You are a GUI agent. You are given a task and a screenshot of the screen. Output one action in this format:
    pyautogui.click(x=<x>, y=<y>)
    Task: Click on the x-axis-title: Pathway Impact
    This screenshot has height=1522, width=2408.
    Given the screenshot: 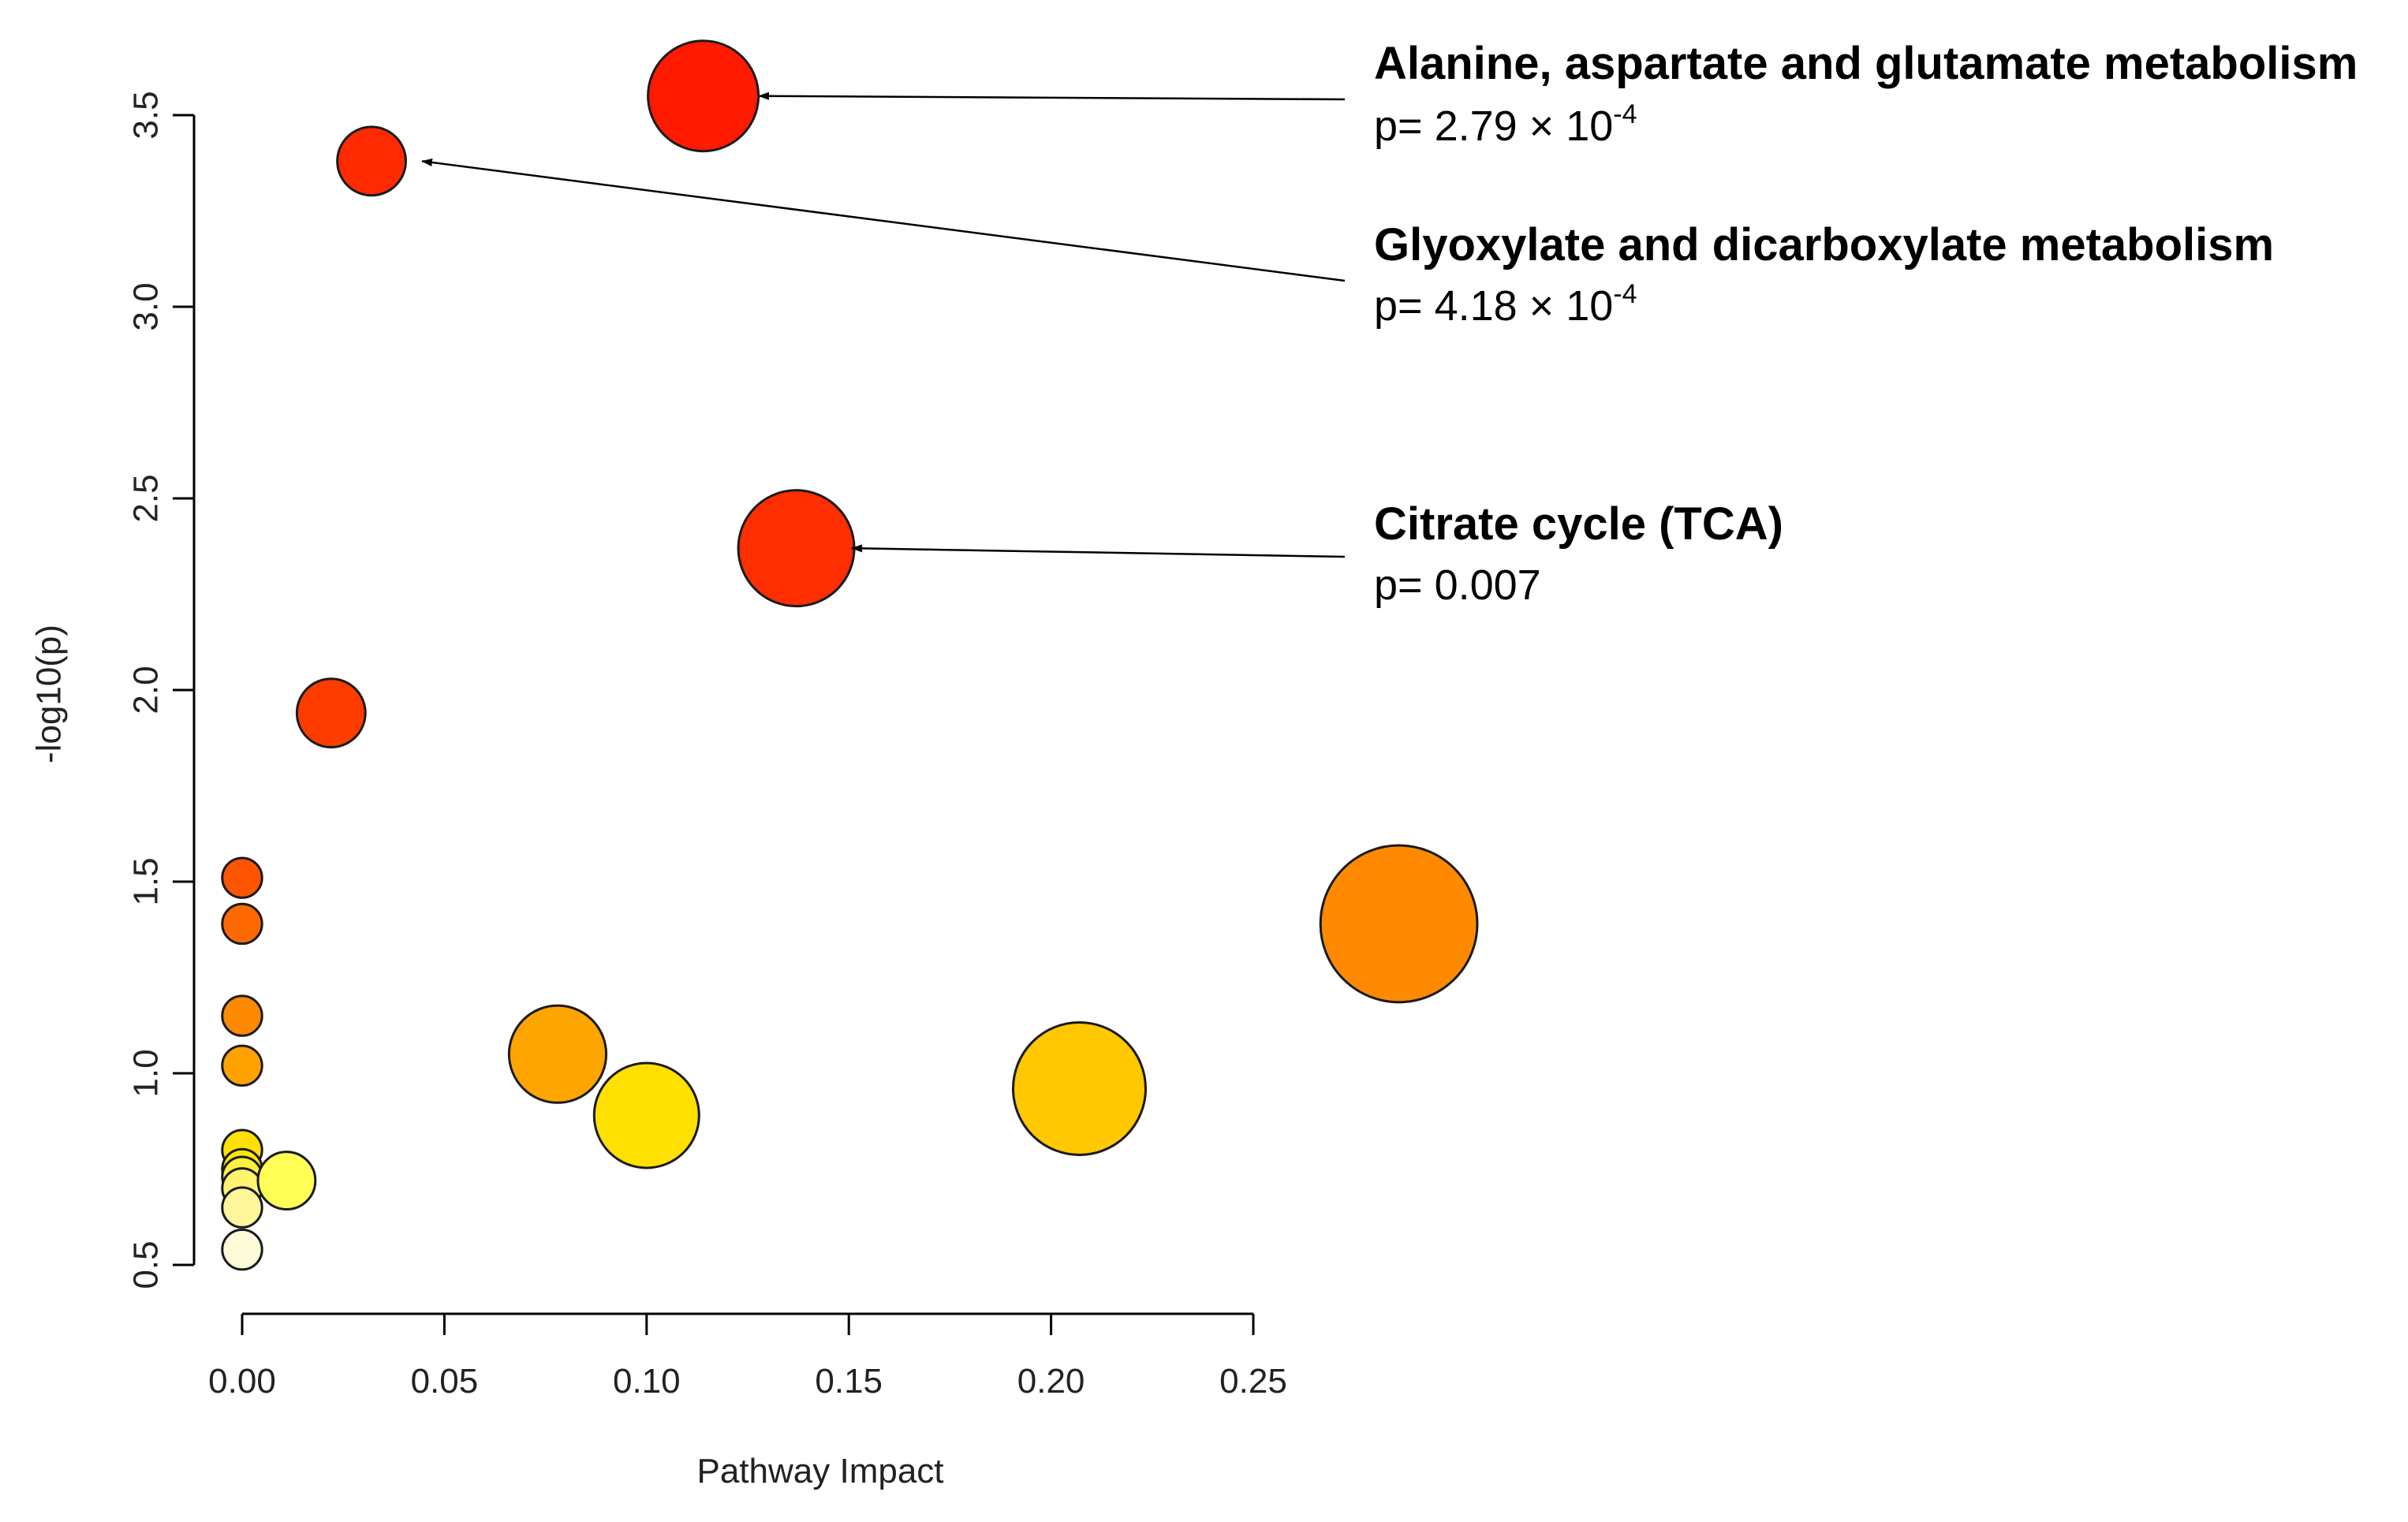 What is the action you would take?
    pyautogui.click(x=819, y=1471)
    